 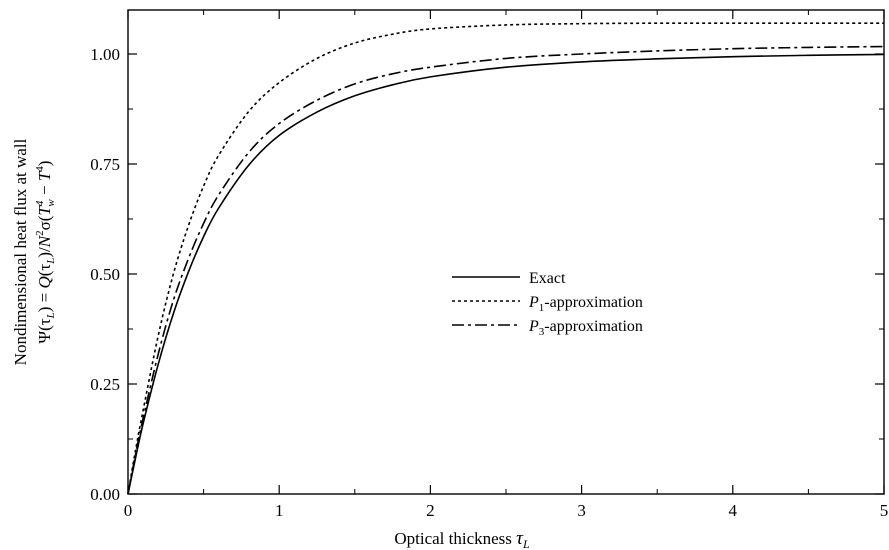 I want to click on x-tick-label: 1, so click(x=279, y=510).